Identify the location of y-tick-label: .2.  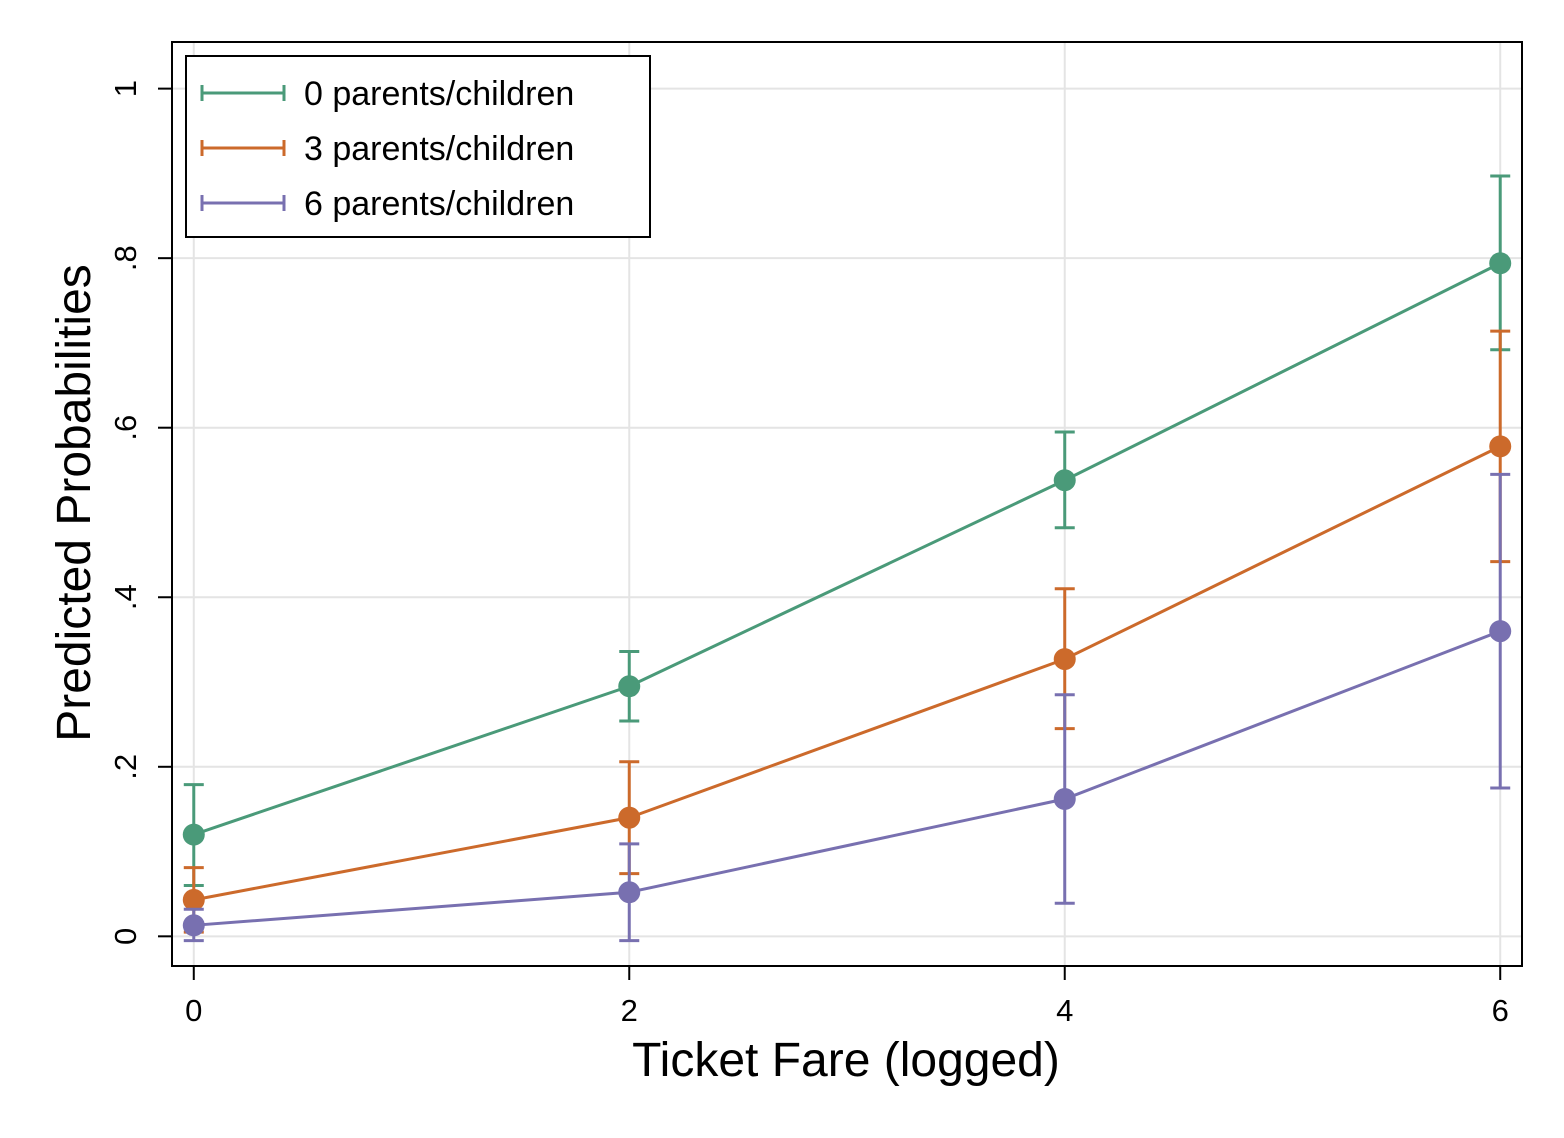
(125, 767).